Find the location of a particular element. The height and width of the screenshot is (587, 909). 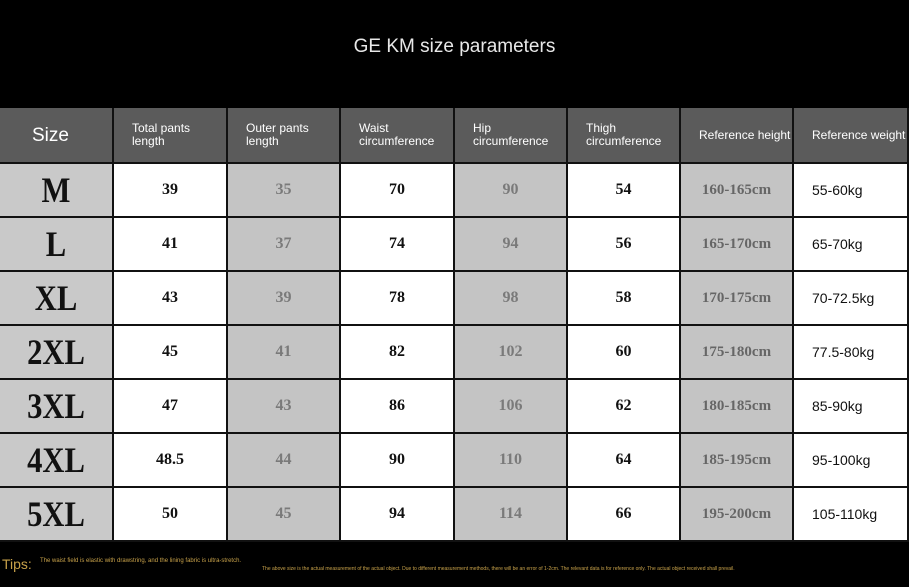

hip-cell: 98 is located at coordinates (511, 299).